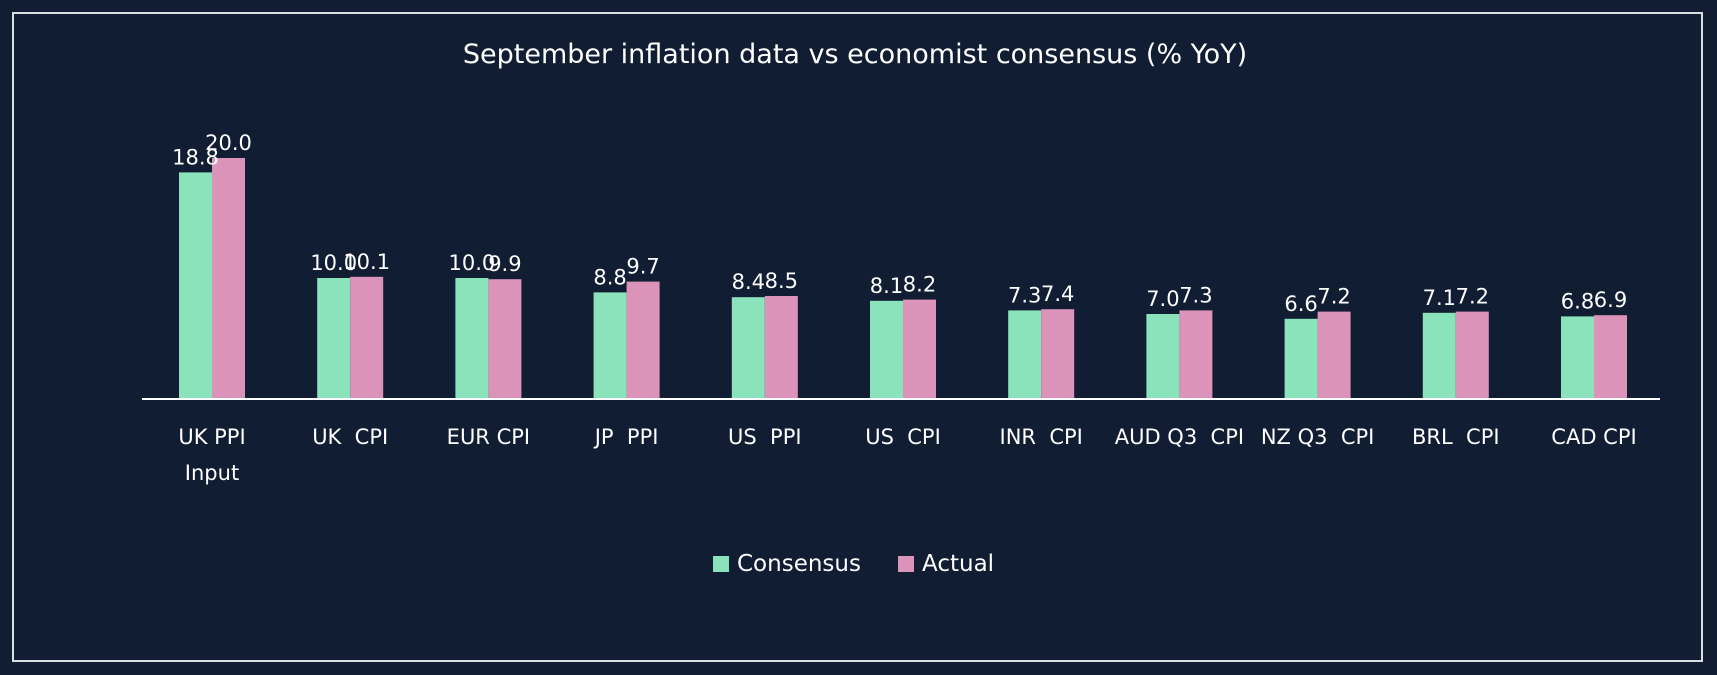 This screenshot has height=675, width=1717. What do you see at coordinates (366, 262) in the screenshot?
I see `data-label-actual-uk-cpi: 10.1` at bounding box center [366, 262].